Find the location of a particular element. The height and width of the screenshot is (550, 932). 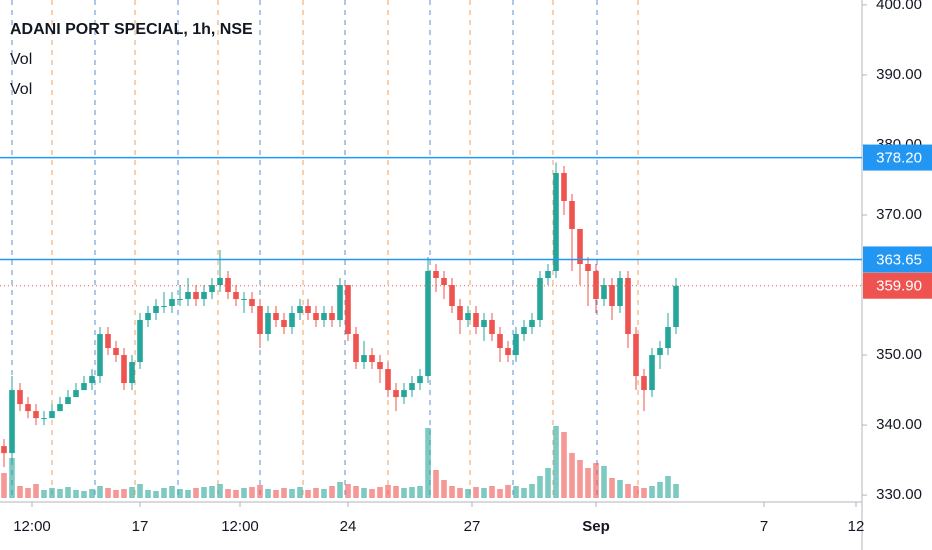

x-tick-label: 24 is located at coordinates (348, 526).